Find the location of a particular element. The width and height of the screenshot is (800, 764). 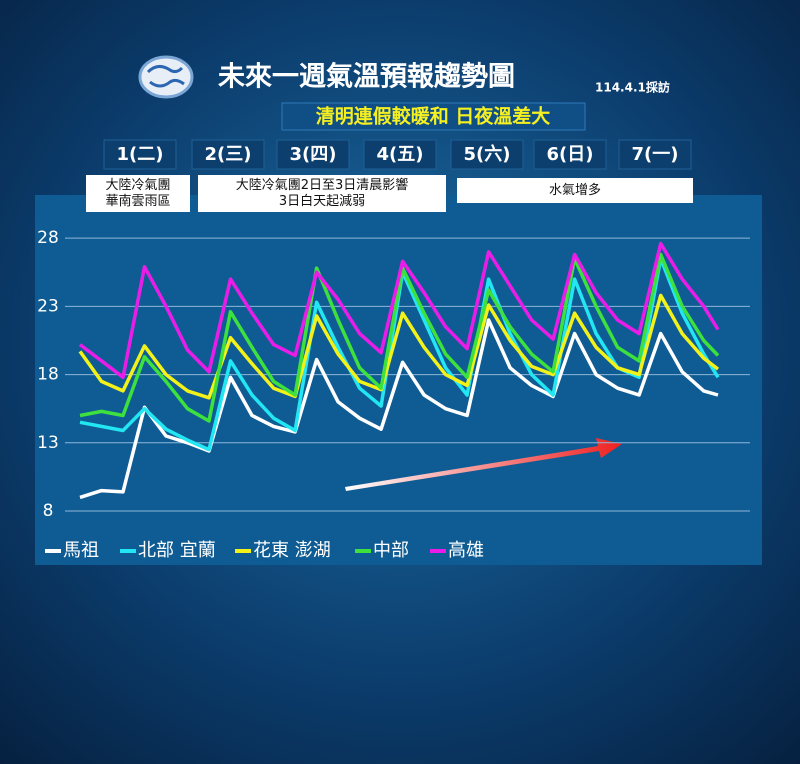

legend-label: 中部 is located at coordinates (391, 550).